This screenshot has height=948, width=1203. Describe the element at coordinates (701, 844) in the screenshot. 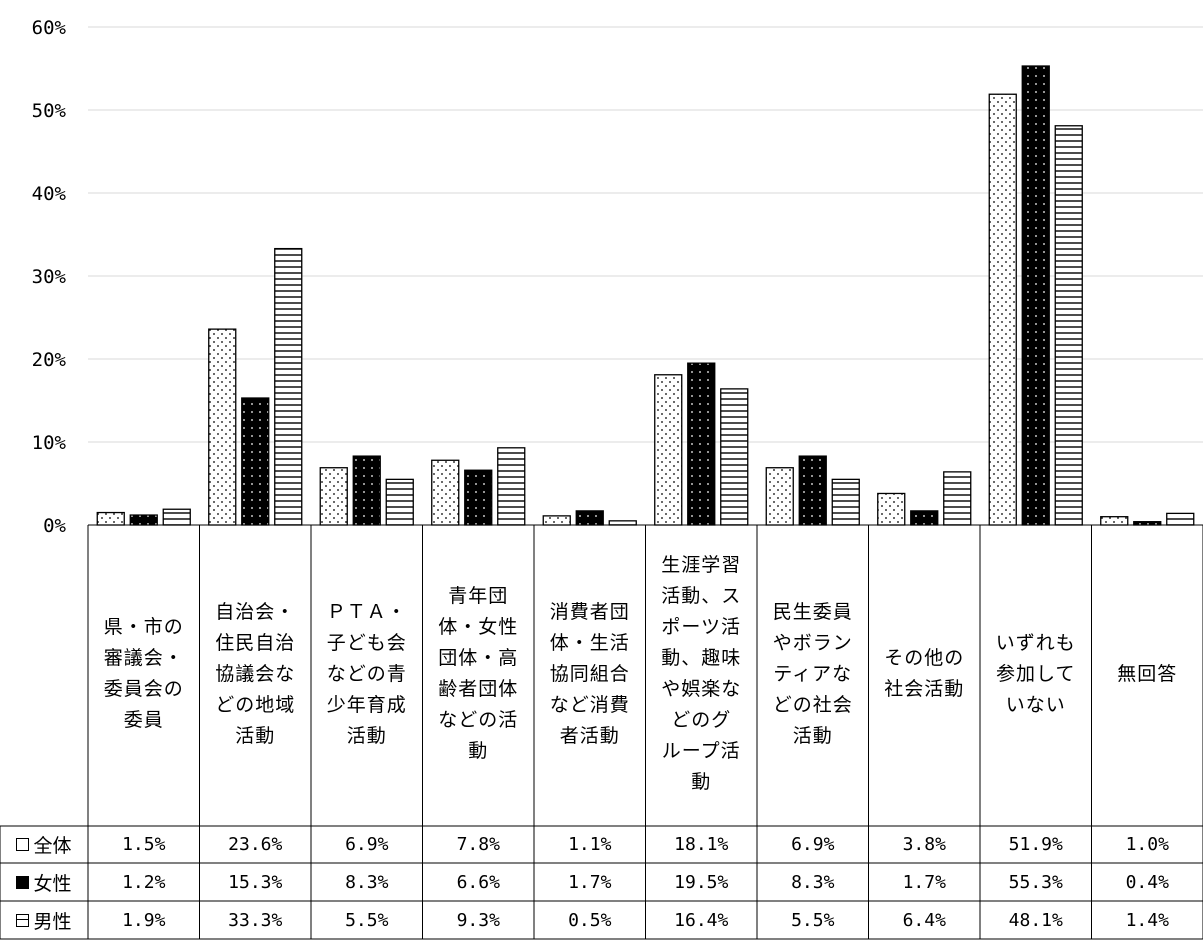

I see `table-cell: 18.1%` at that location.